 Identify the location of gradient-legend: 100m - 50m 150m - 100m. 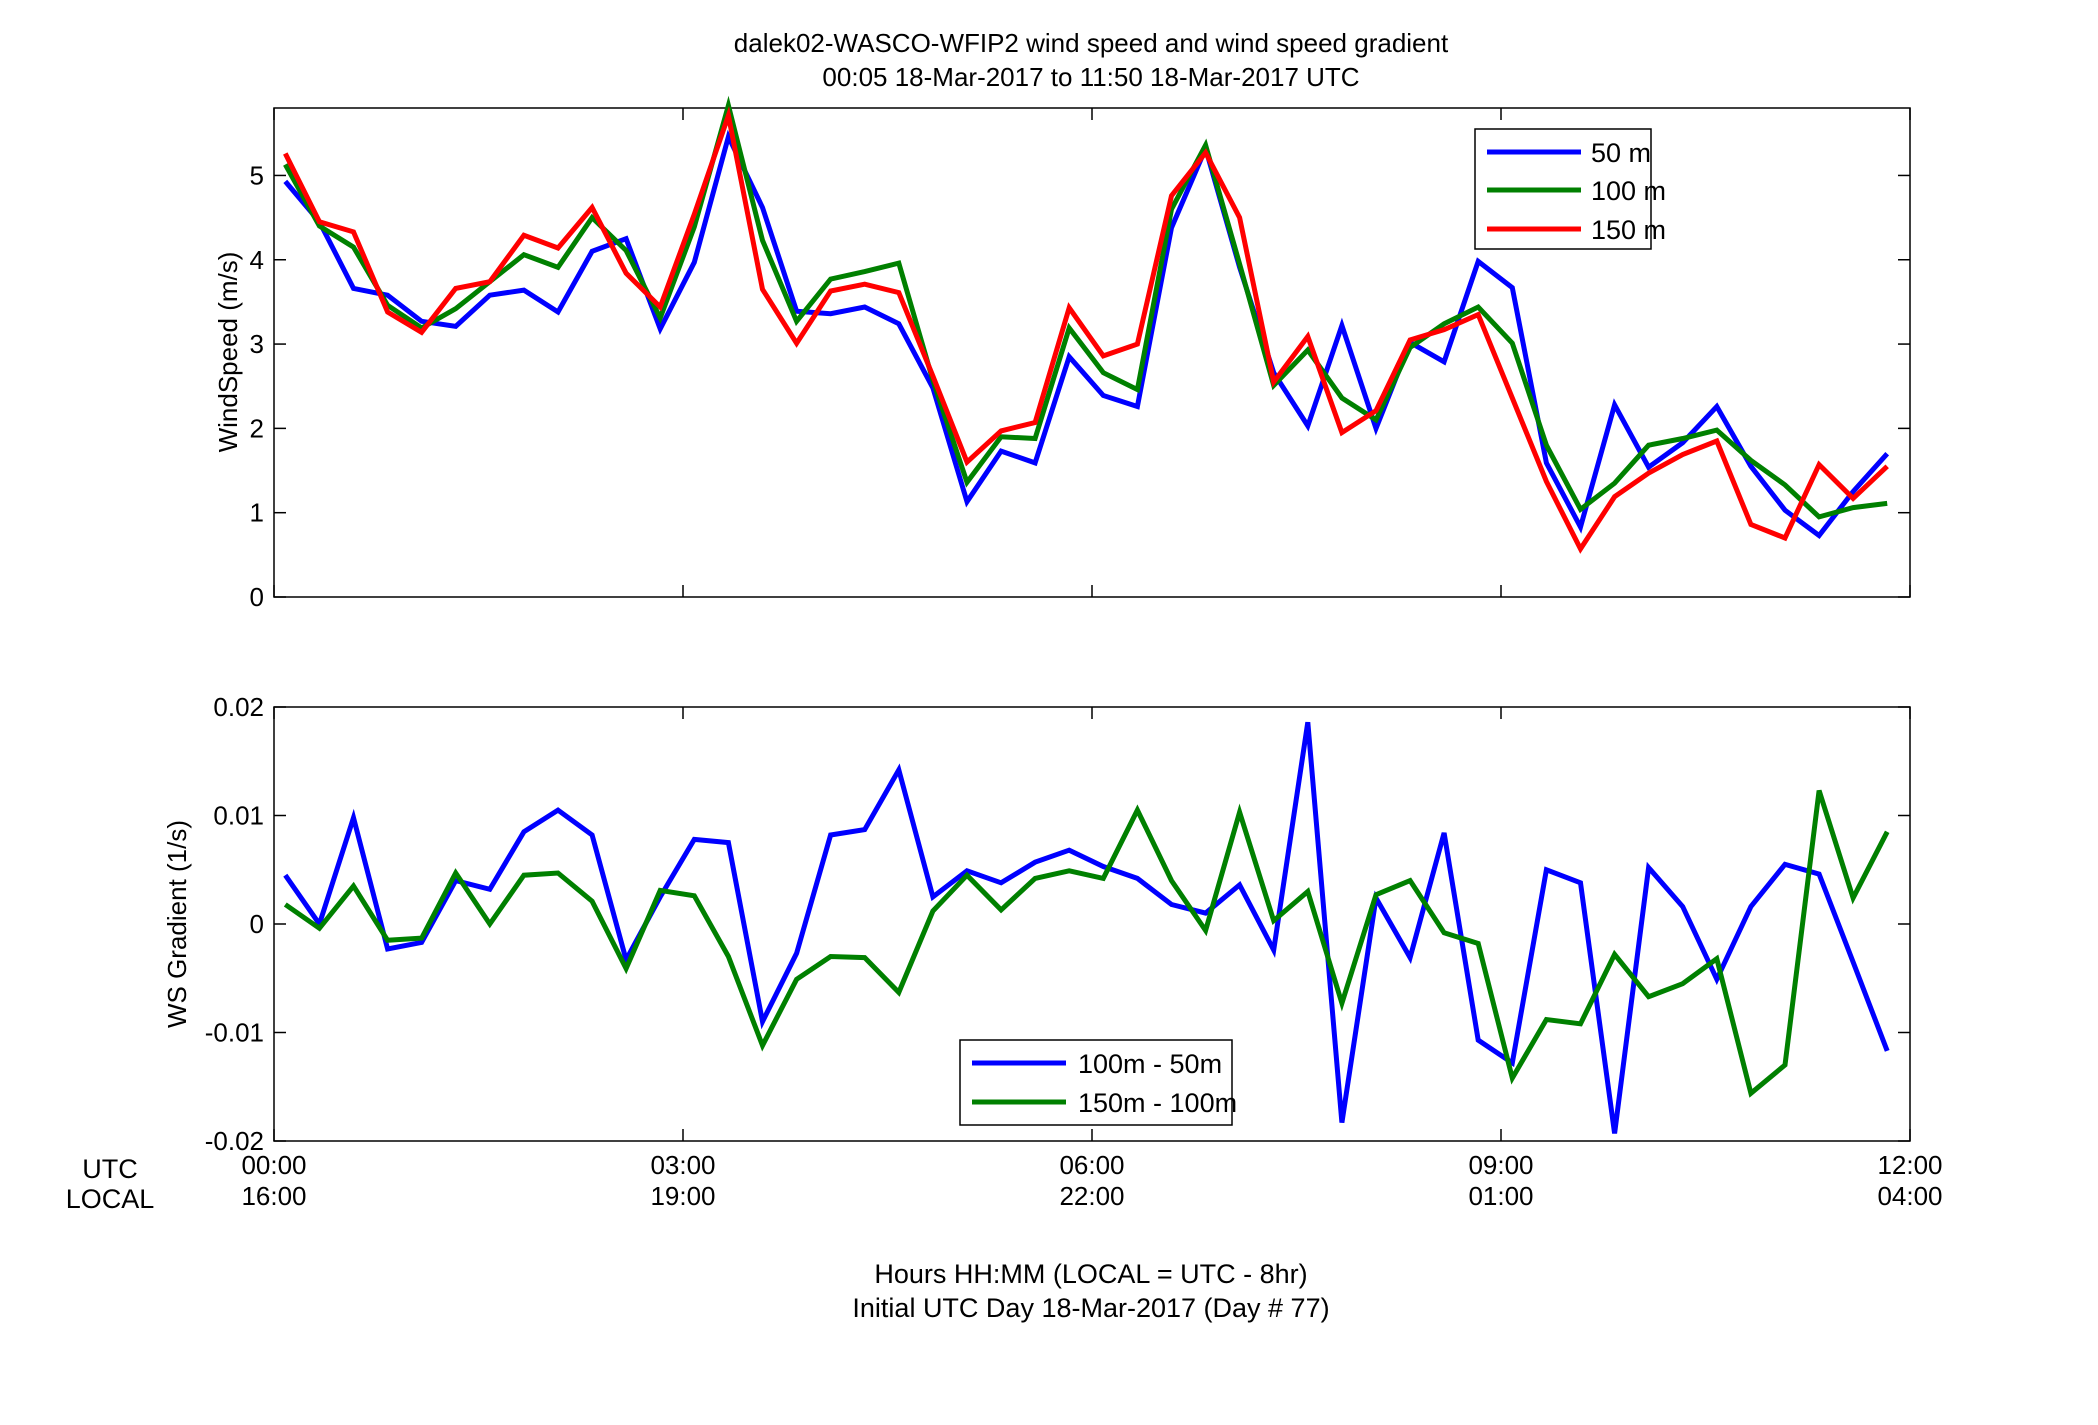
(1098, 1082).